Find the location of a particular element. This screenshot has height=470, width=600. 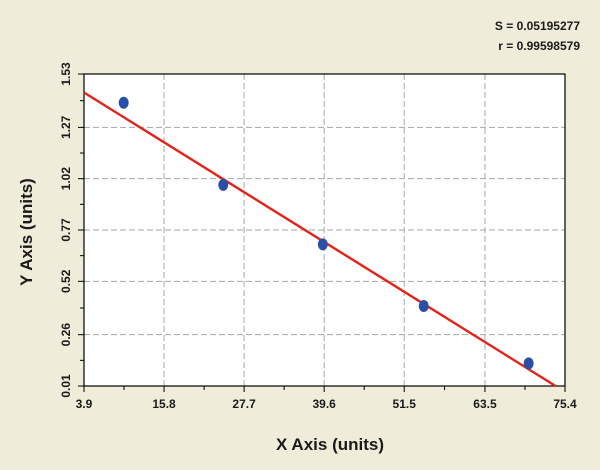

x-axis-title: X Axis (units) is located at coordinates (330, 444).